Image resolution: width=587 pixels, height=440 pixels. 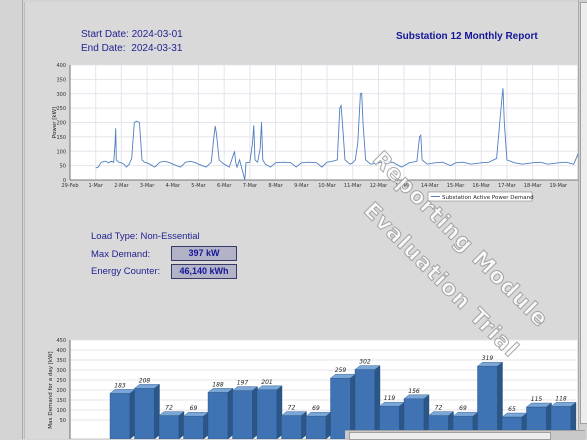 I want to click on line-x-tick-label: 2-Mar, so click(x=121, y=186).